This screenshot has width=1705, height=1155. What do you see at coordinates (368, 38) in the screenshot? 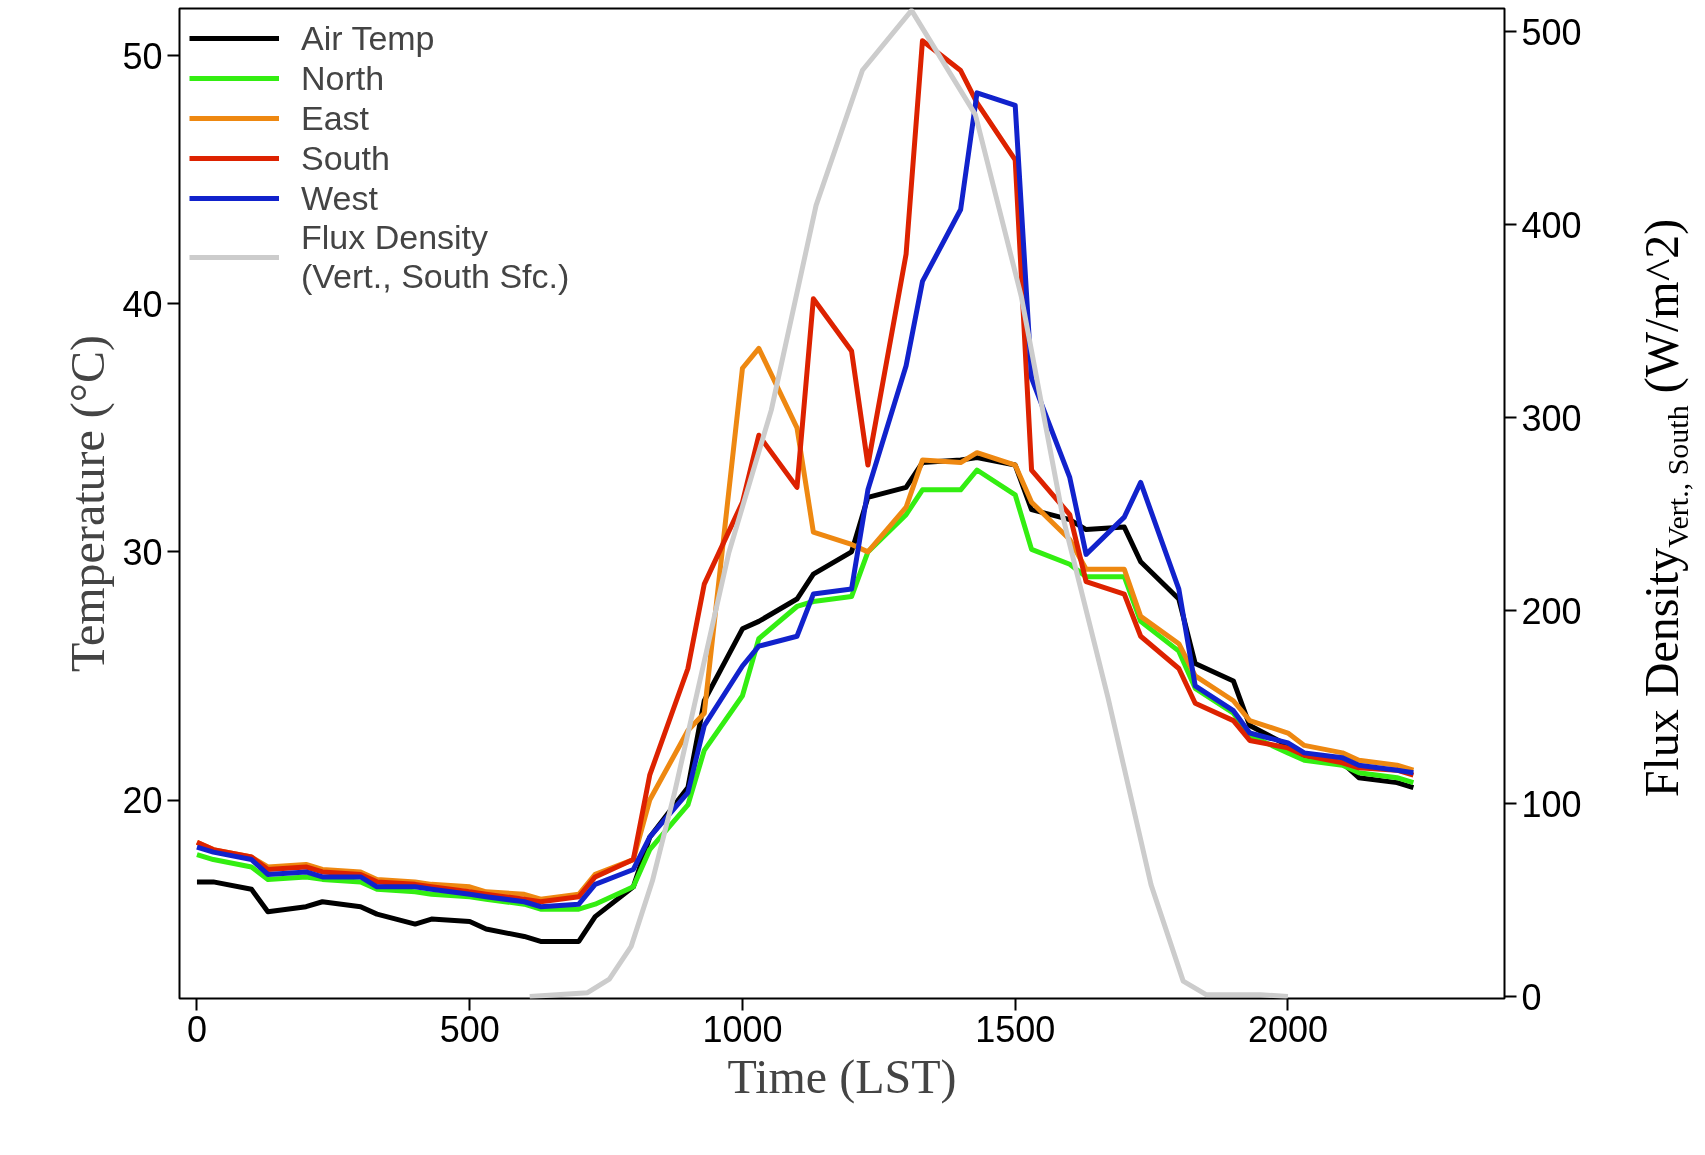
I see `legend-label: Air Temp` at bounding box center [368, 38].